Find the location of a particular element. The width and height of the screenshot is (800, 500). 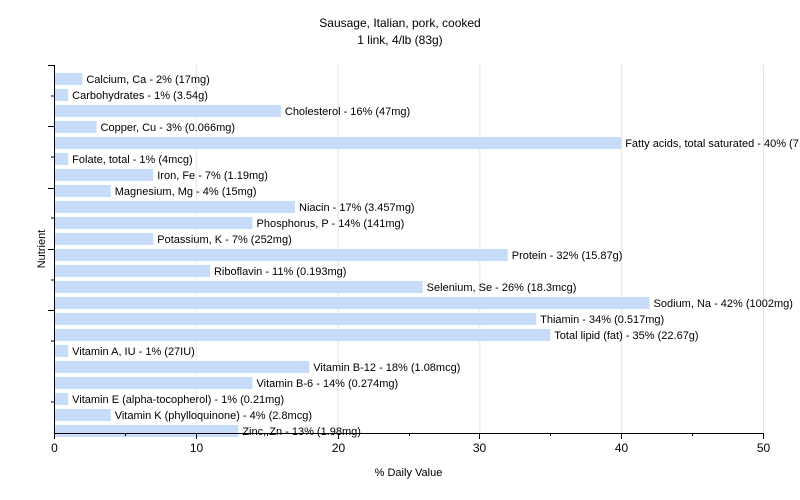

bar-label: Thiamin - 34% (0.517mg) is located at coordinates (602, 320).